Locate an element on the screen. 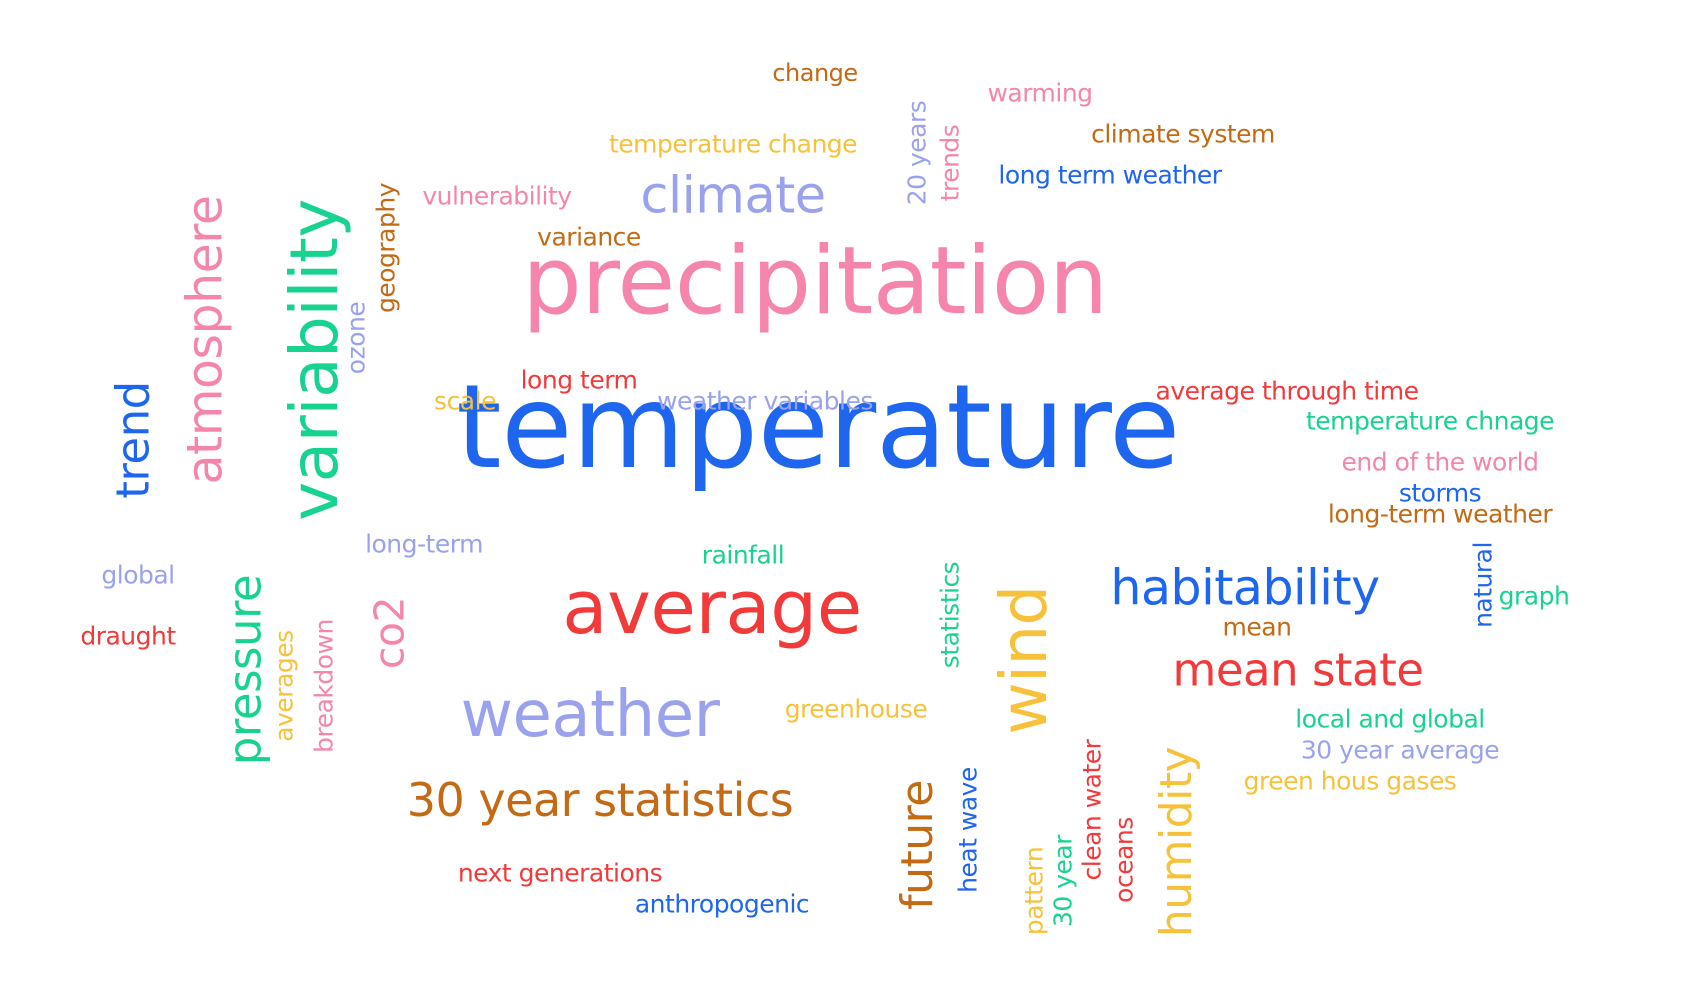 This screenshot has width=1694, height=1005. word-change: change is located at coordinates (815, 73).